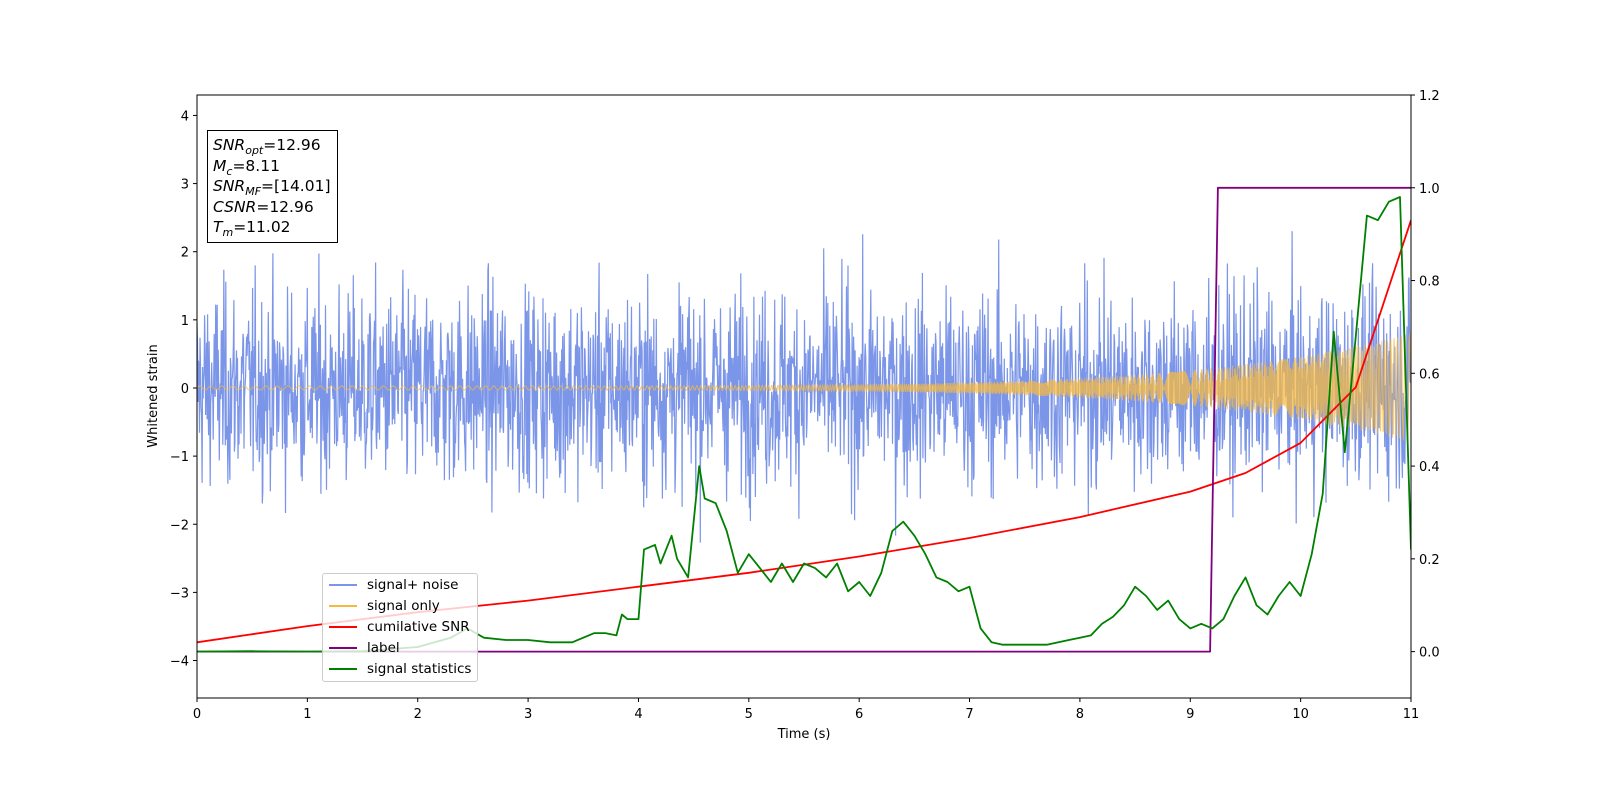 This screenshot has height=800, width=1600. I want to click on y2-tick-label: 1.0, so click(1429, 189).